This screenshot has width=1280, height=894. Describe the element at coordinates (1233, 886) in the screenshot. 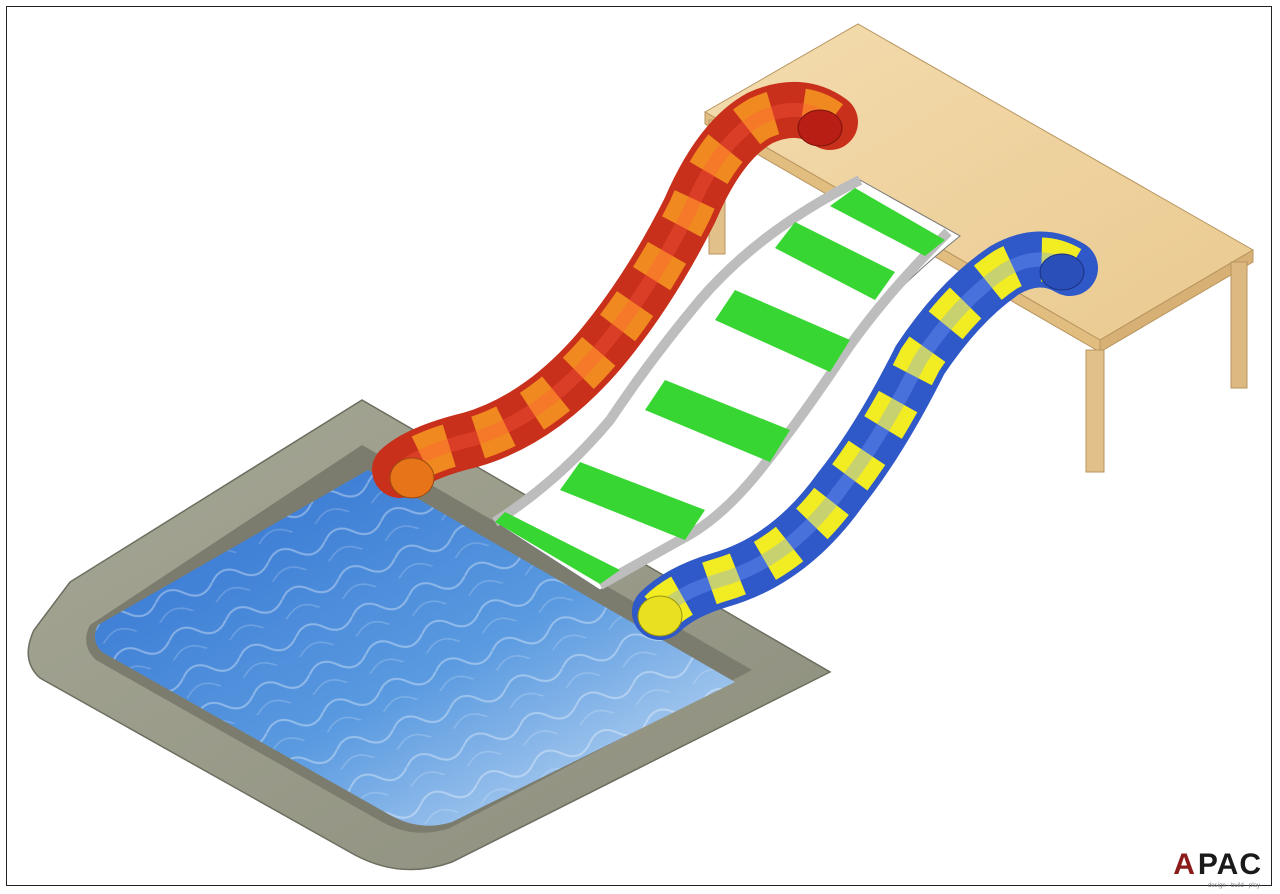

I see `logo-tagline: design · build · play` at that location.